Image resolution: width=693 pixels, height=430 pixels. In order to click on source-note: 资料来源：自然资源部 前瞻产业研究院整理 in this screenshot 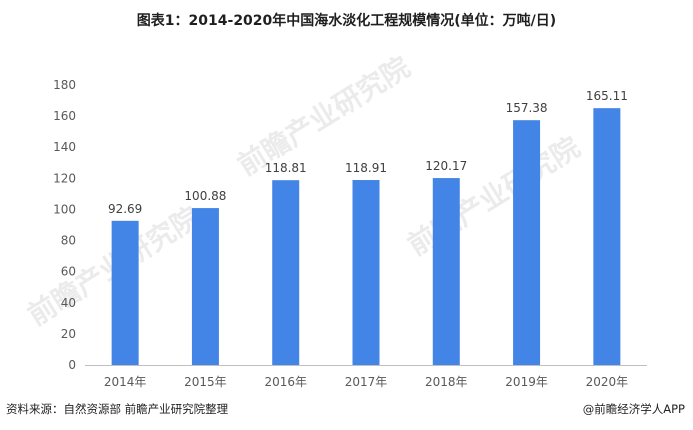, I will do `click(117, 409)`.